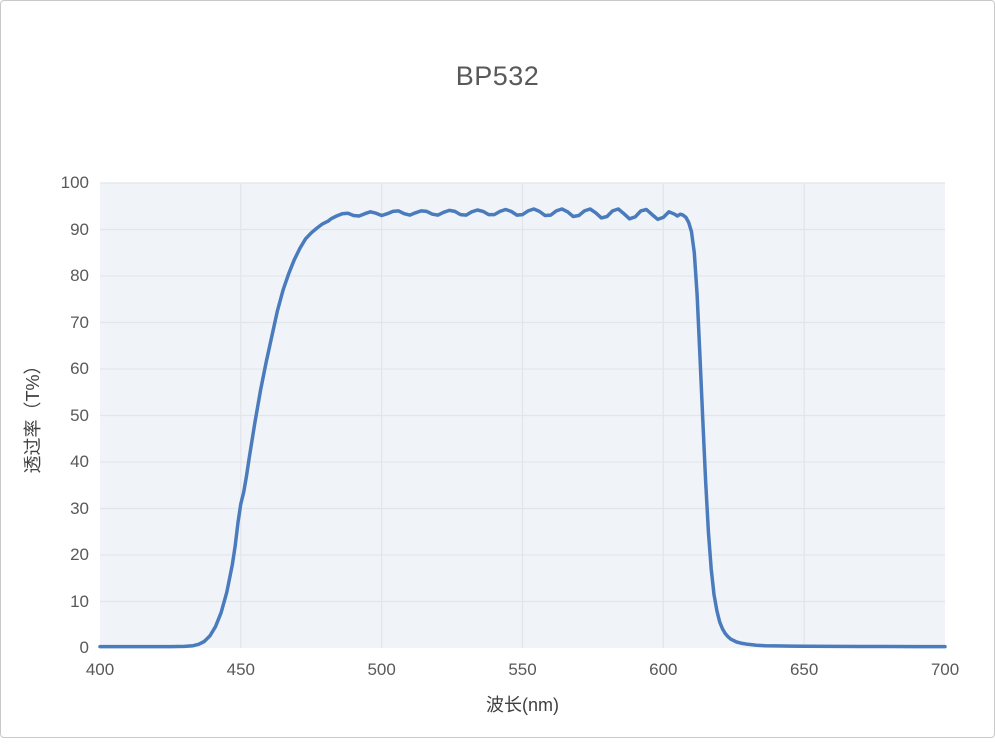 Image resolution: width=995 pixels, height=752 pixels. Describe the element at coordinates (74, 182) in the screenshot. I see `y-tick-label: 100` at that location.